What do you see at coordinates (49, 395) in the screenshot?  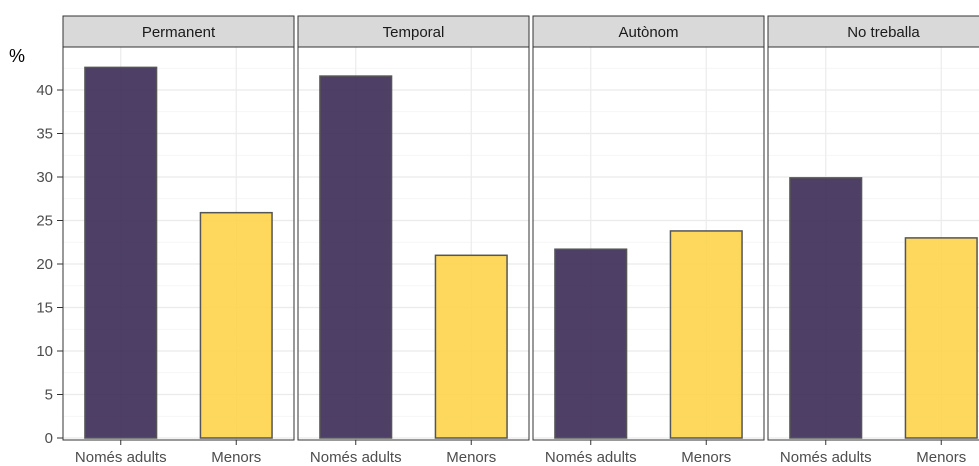 I see `y-tick-label: 5` at bounding box center [49, 395].